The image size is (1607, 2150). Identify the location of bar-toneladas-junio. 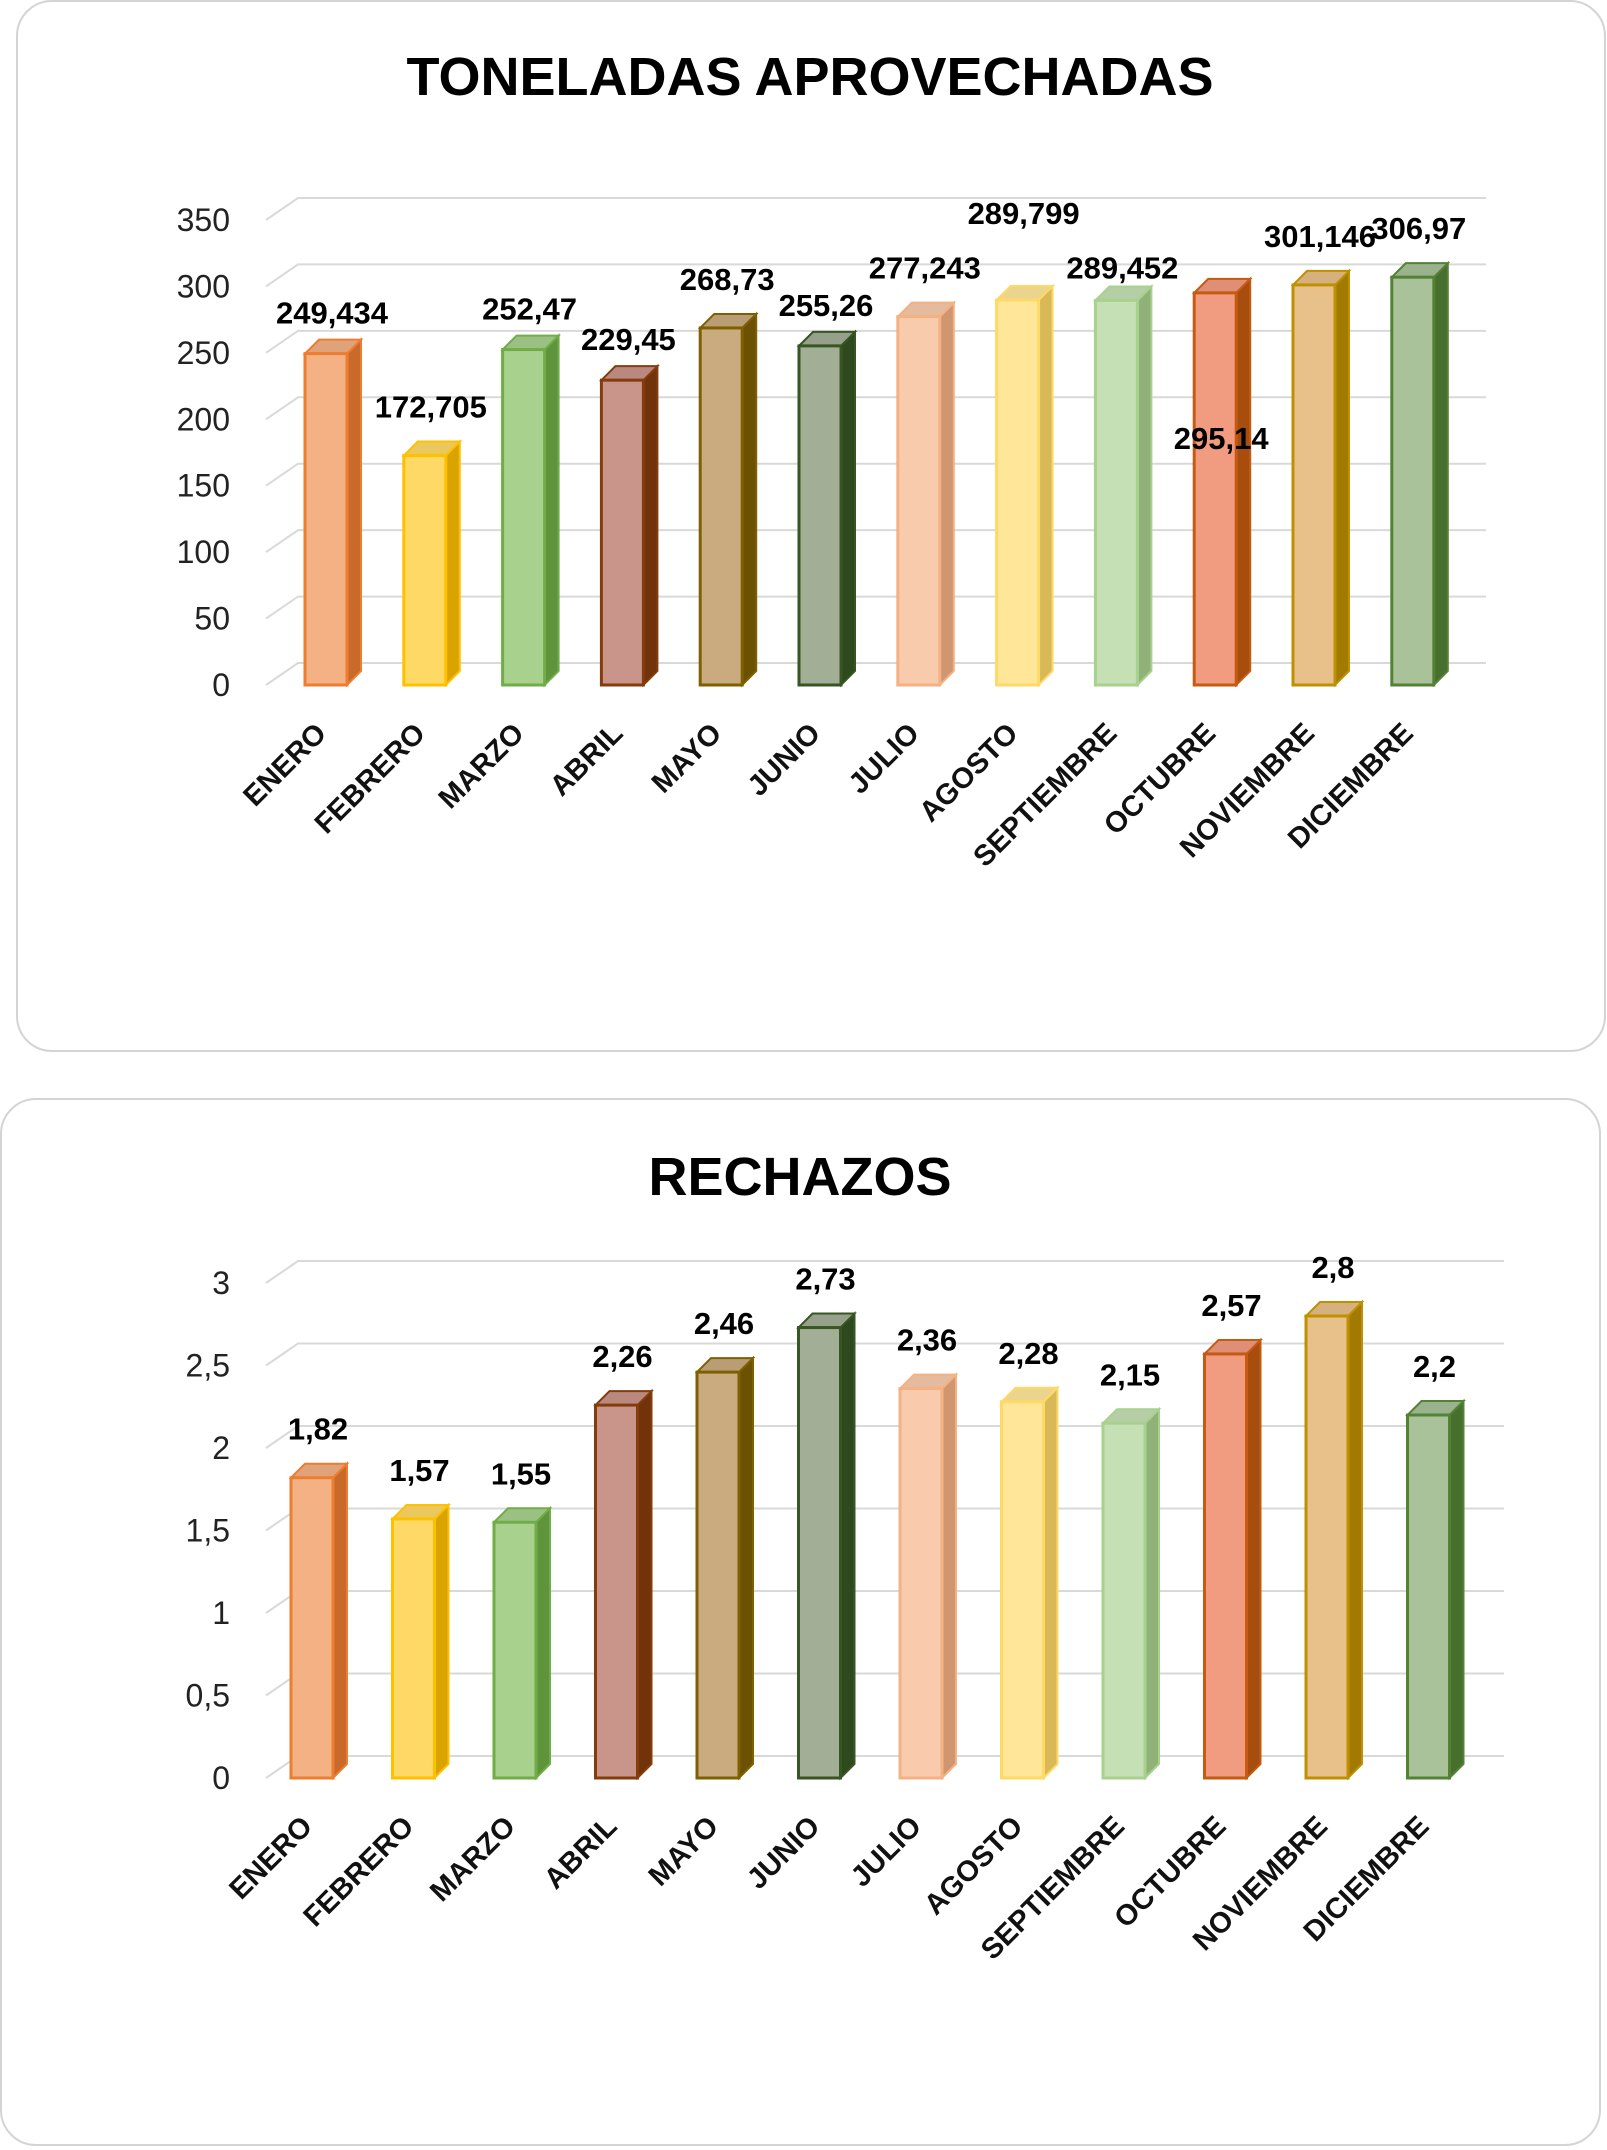
(827, 508).